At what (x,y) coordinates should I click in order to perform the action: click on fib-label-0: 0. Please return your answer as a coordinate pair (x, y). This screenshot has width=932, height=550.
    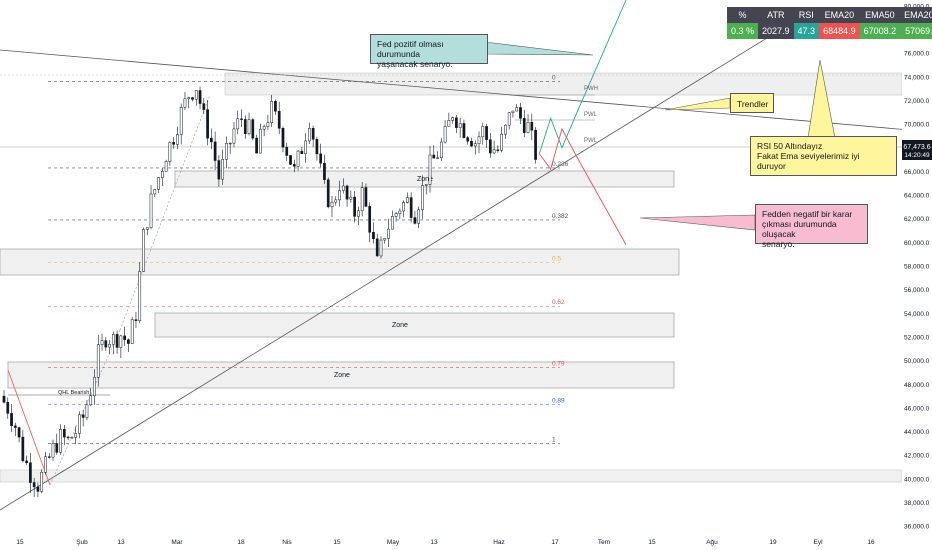
    Looking at the image, I should click on (554, 78).